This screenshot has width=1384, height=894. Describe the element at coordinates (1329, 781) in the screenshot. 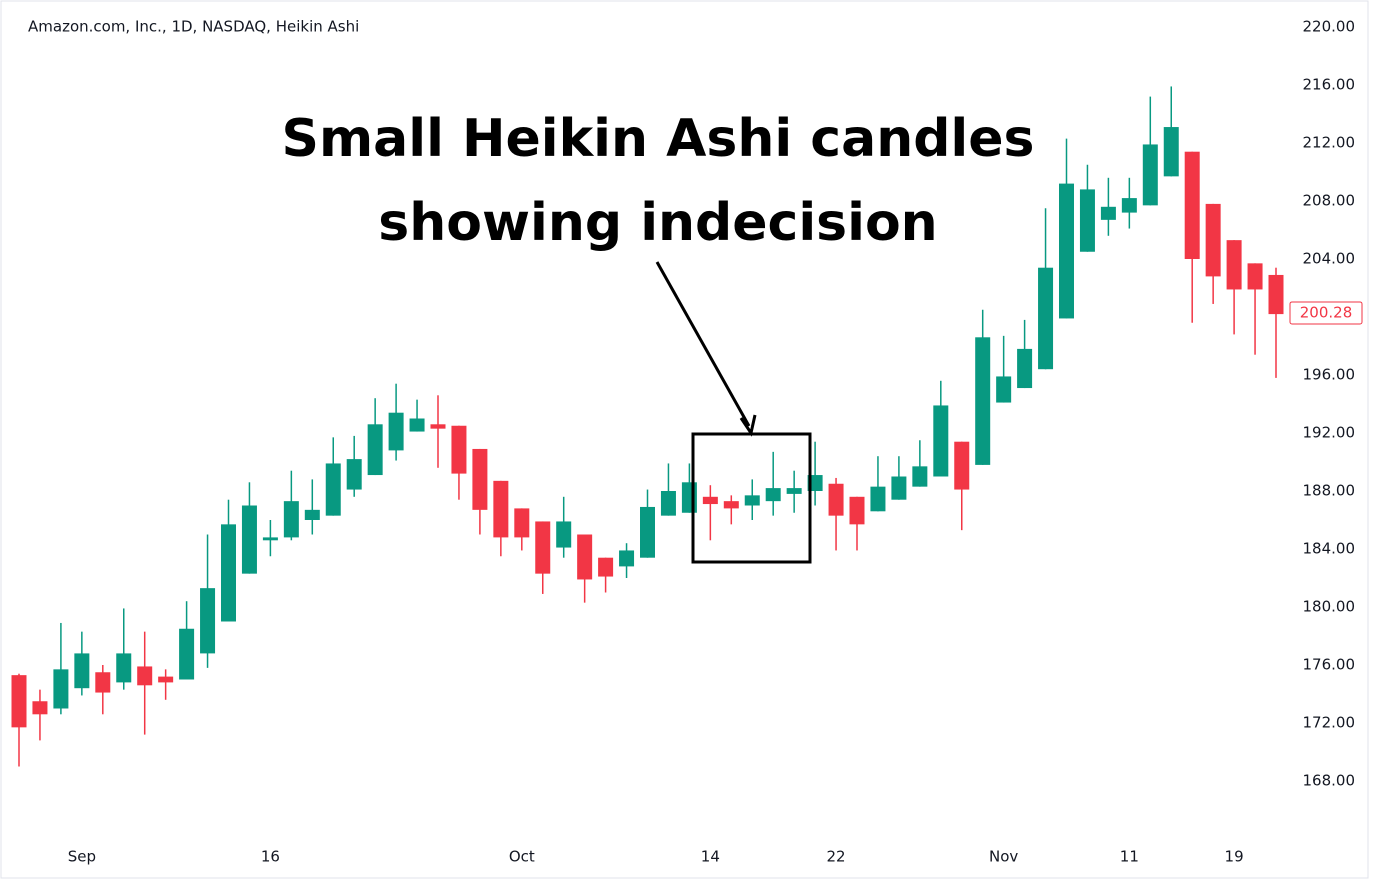

I see `y-tick-label: 168.00` at that location.